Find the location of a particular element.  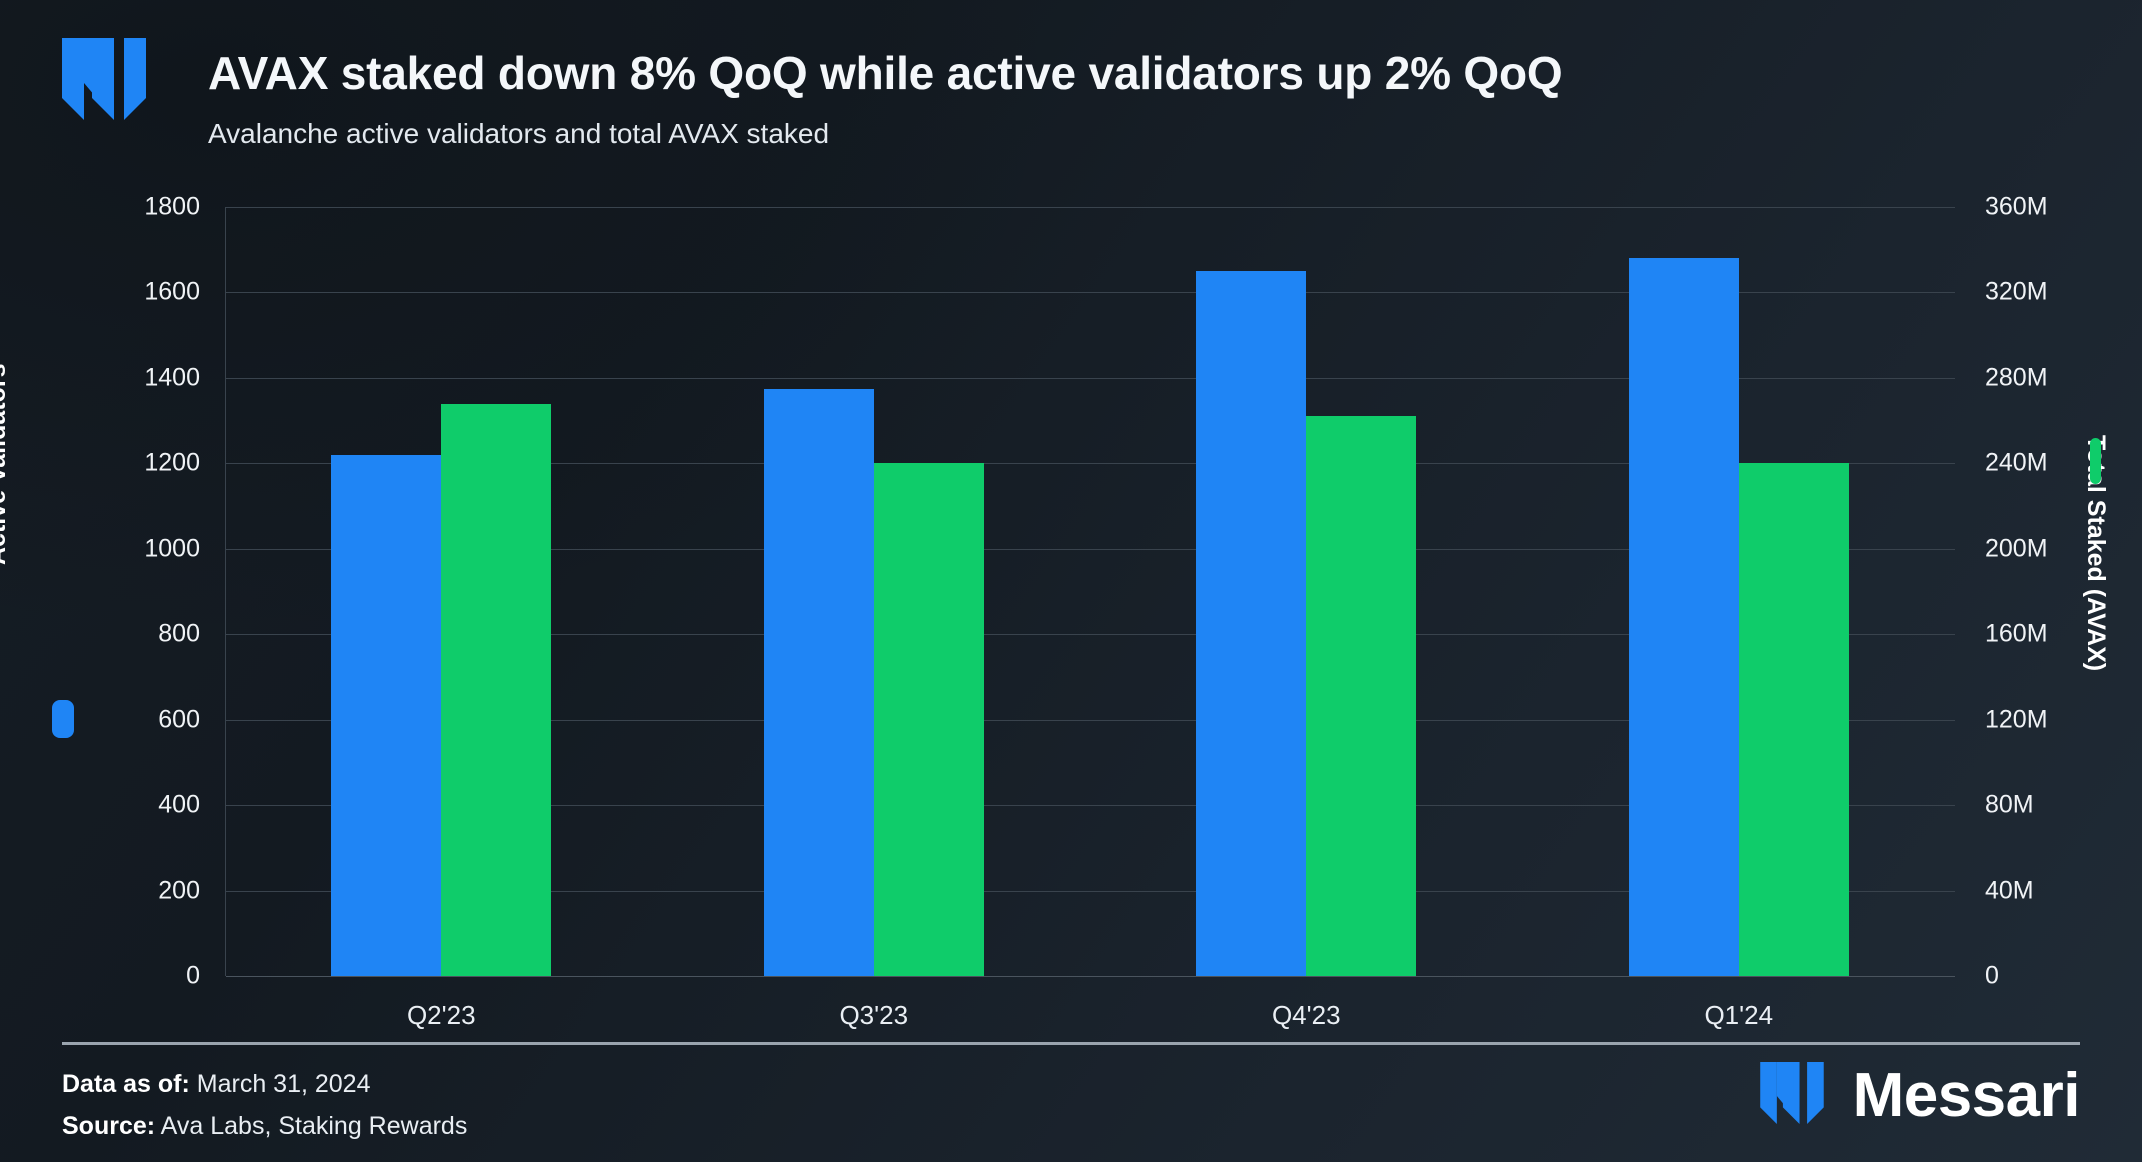

right-axis-tick: 280M is located at coordinates (2016, 377).